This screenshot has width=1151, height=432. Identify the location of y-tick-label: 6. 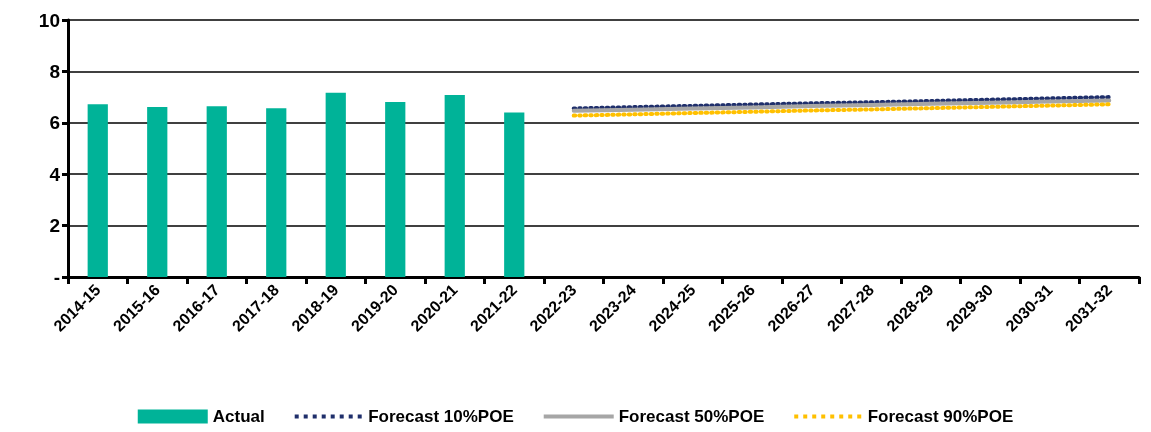
(54, 123).